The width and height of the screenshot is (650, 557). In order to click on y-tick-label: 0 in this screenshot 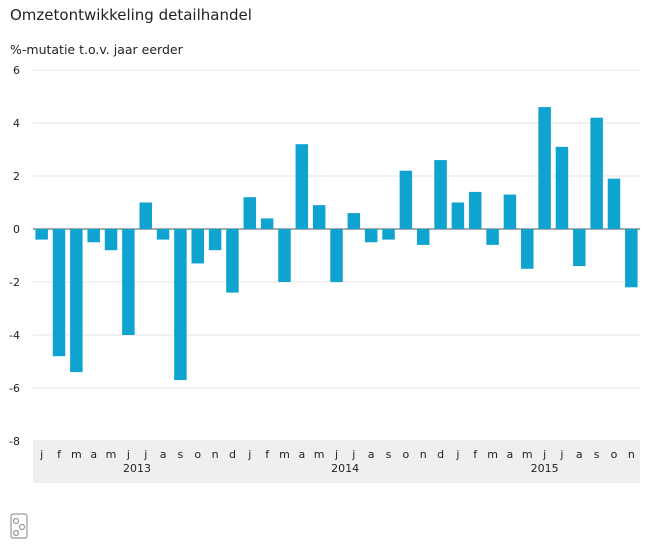, I will do `click(16, 229)`.